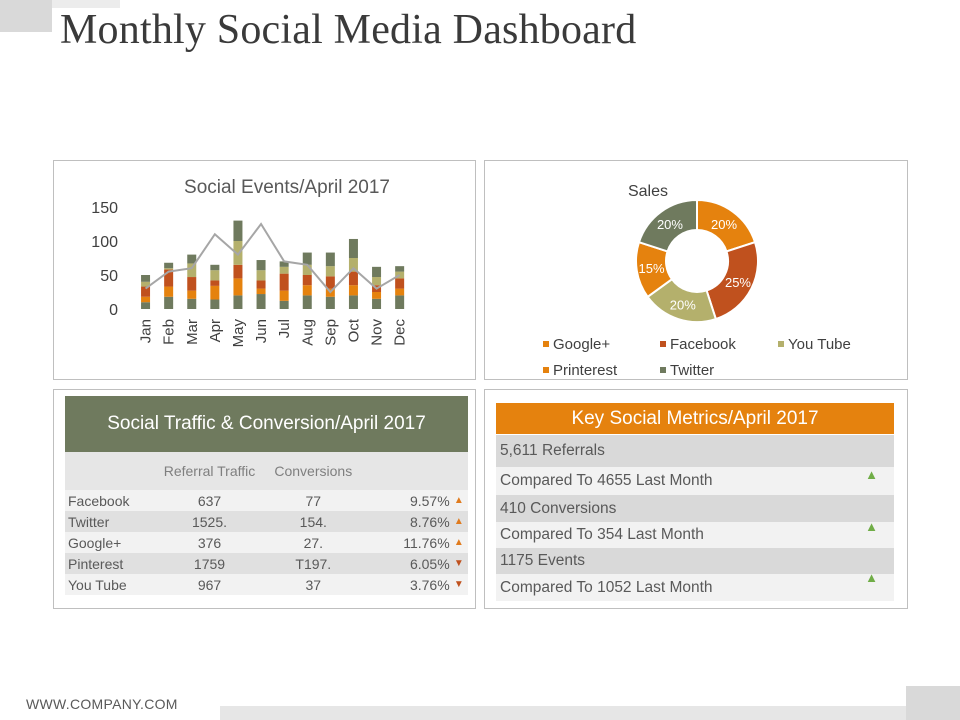 This screenshot has height=720, width=960. I want to click on traffic-col-network, so click(114, 471).